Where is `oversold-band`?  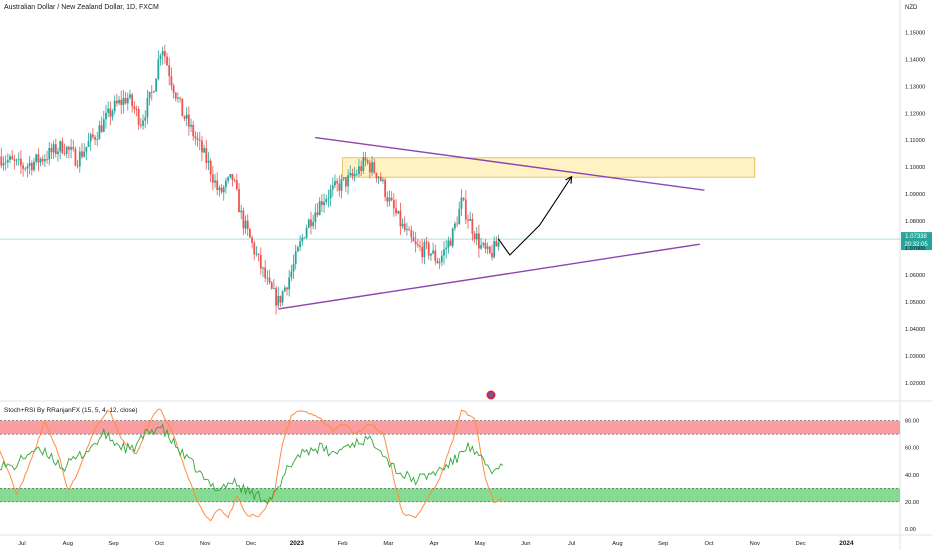
oversold-band is located at coordinates (450, 495).